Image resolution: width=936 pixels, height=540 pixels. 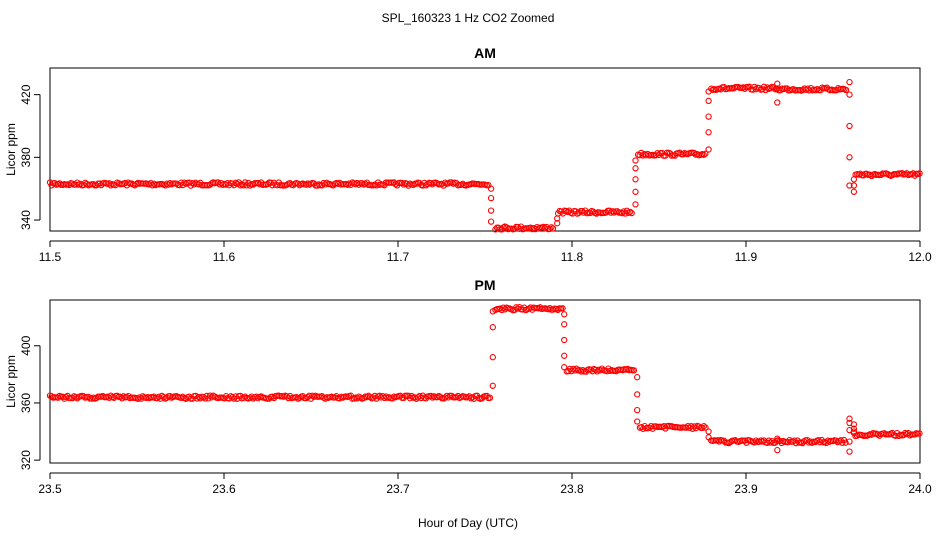 I want to click on y-tick-label: 360, so click(x=26, y=403).